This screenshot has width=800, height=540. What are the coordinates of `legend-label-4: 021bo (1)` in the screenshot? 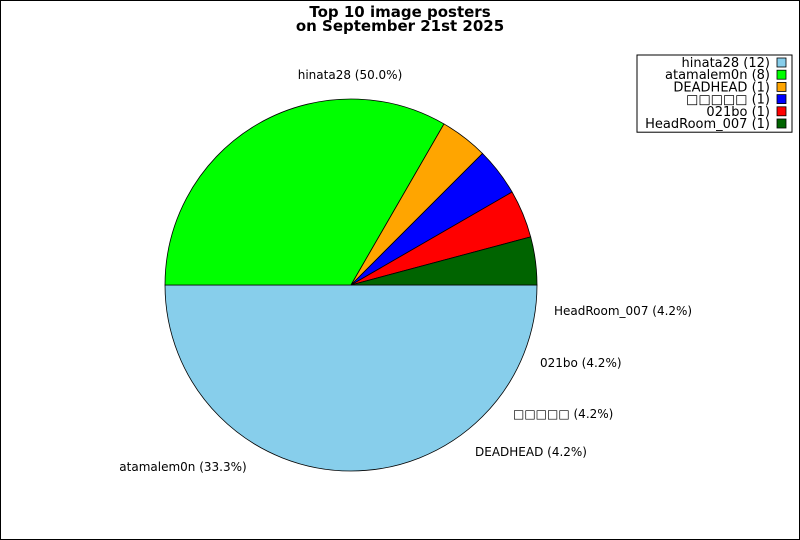 It's located at (738, 112).